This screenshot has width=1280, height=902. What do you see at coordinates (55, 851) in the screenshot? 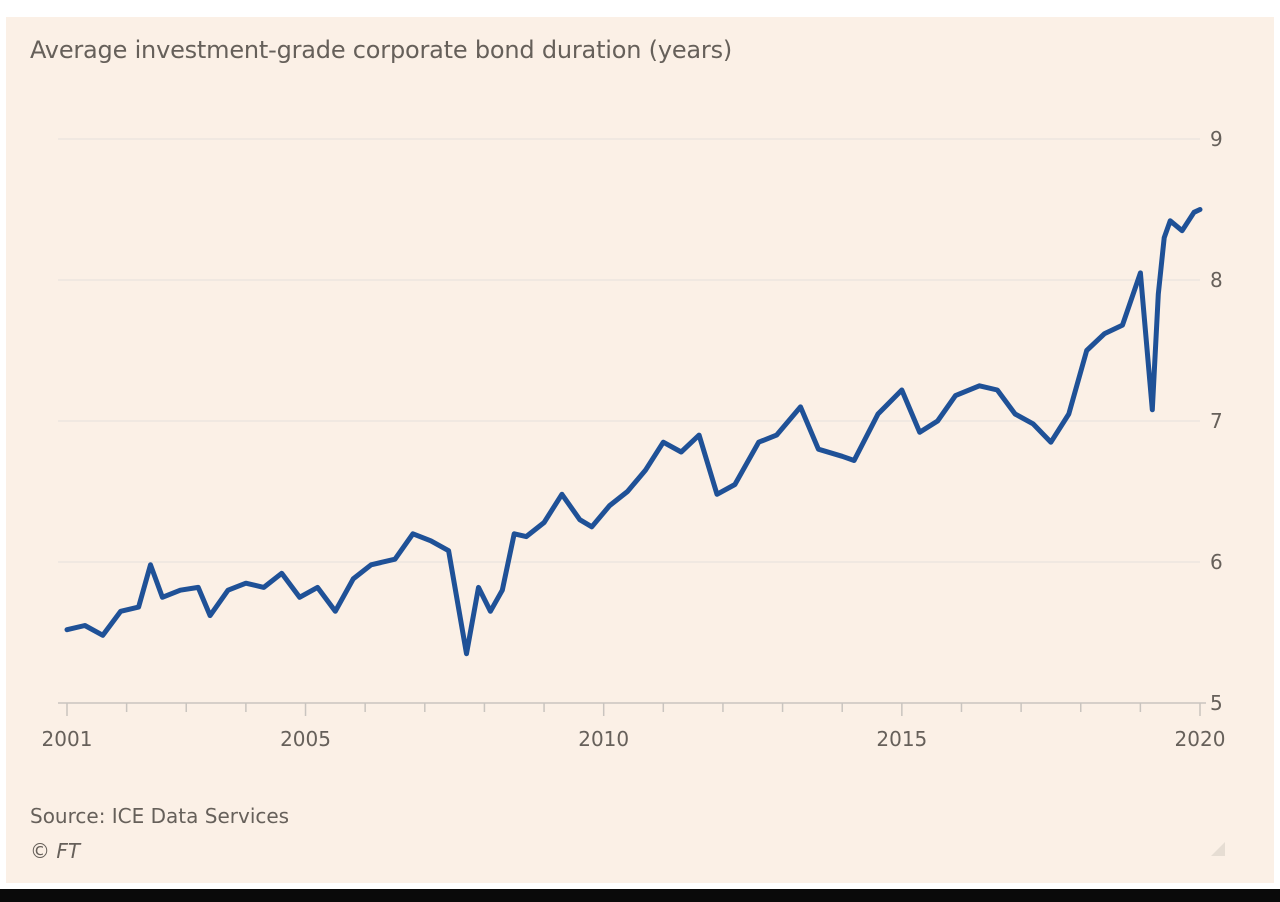
I see `copyright-note: © FT` at bounding box center [55, 851].